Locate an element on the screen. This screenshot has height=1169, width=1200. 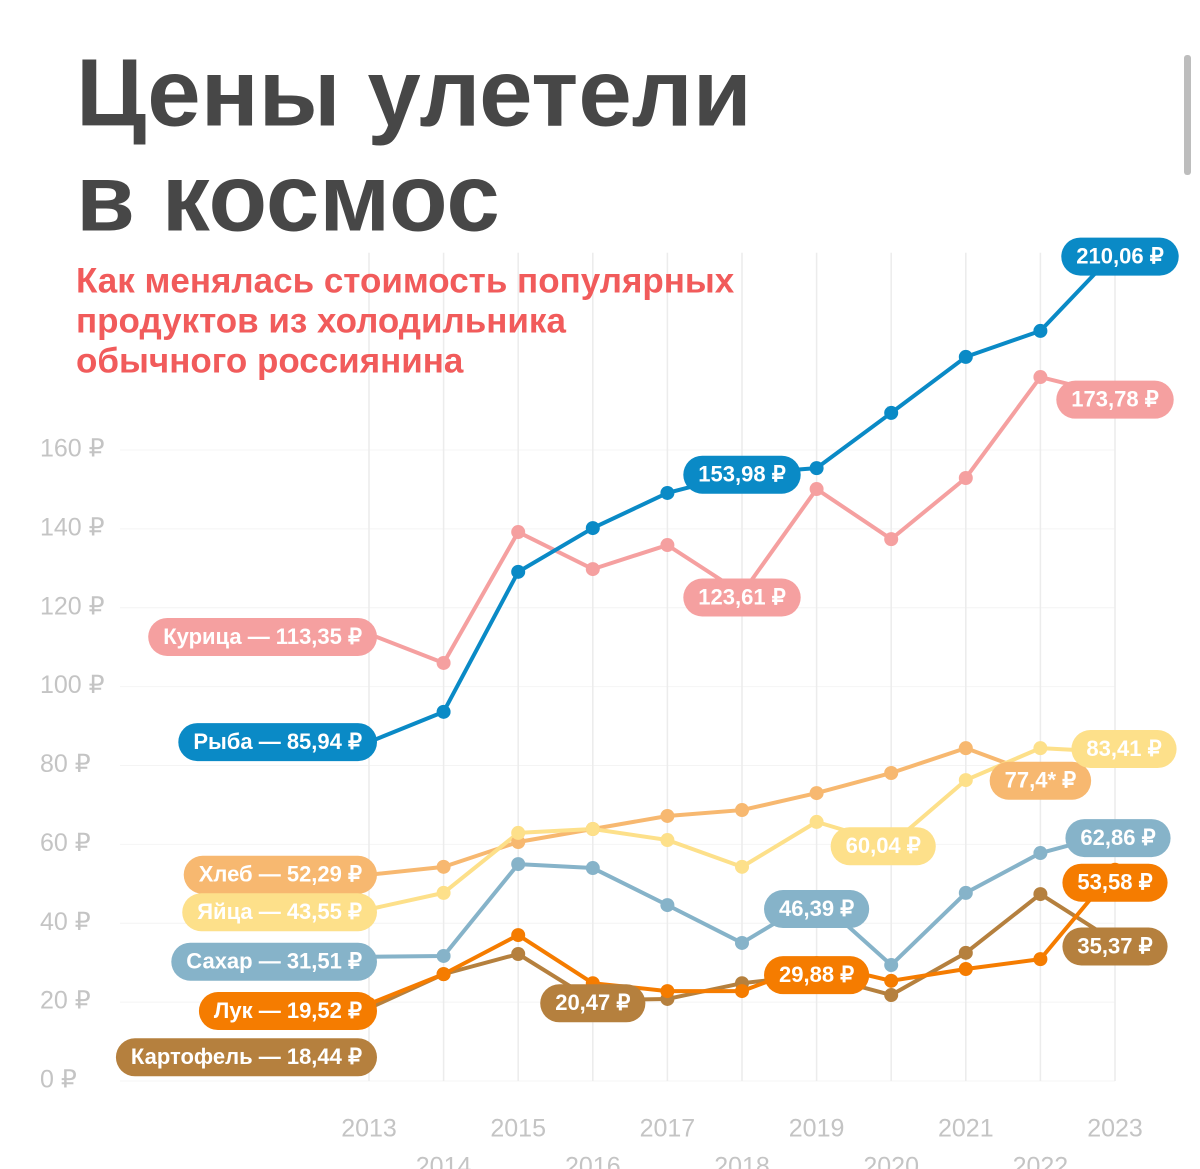
x-tick-label: 2019 is located at coordinates (817, 1129).